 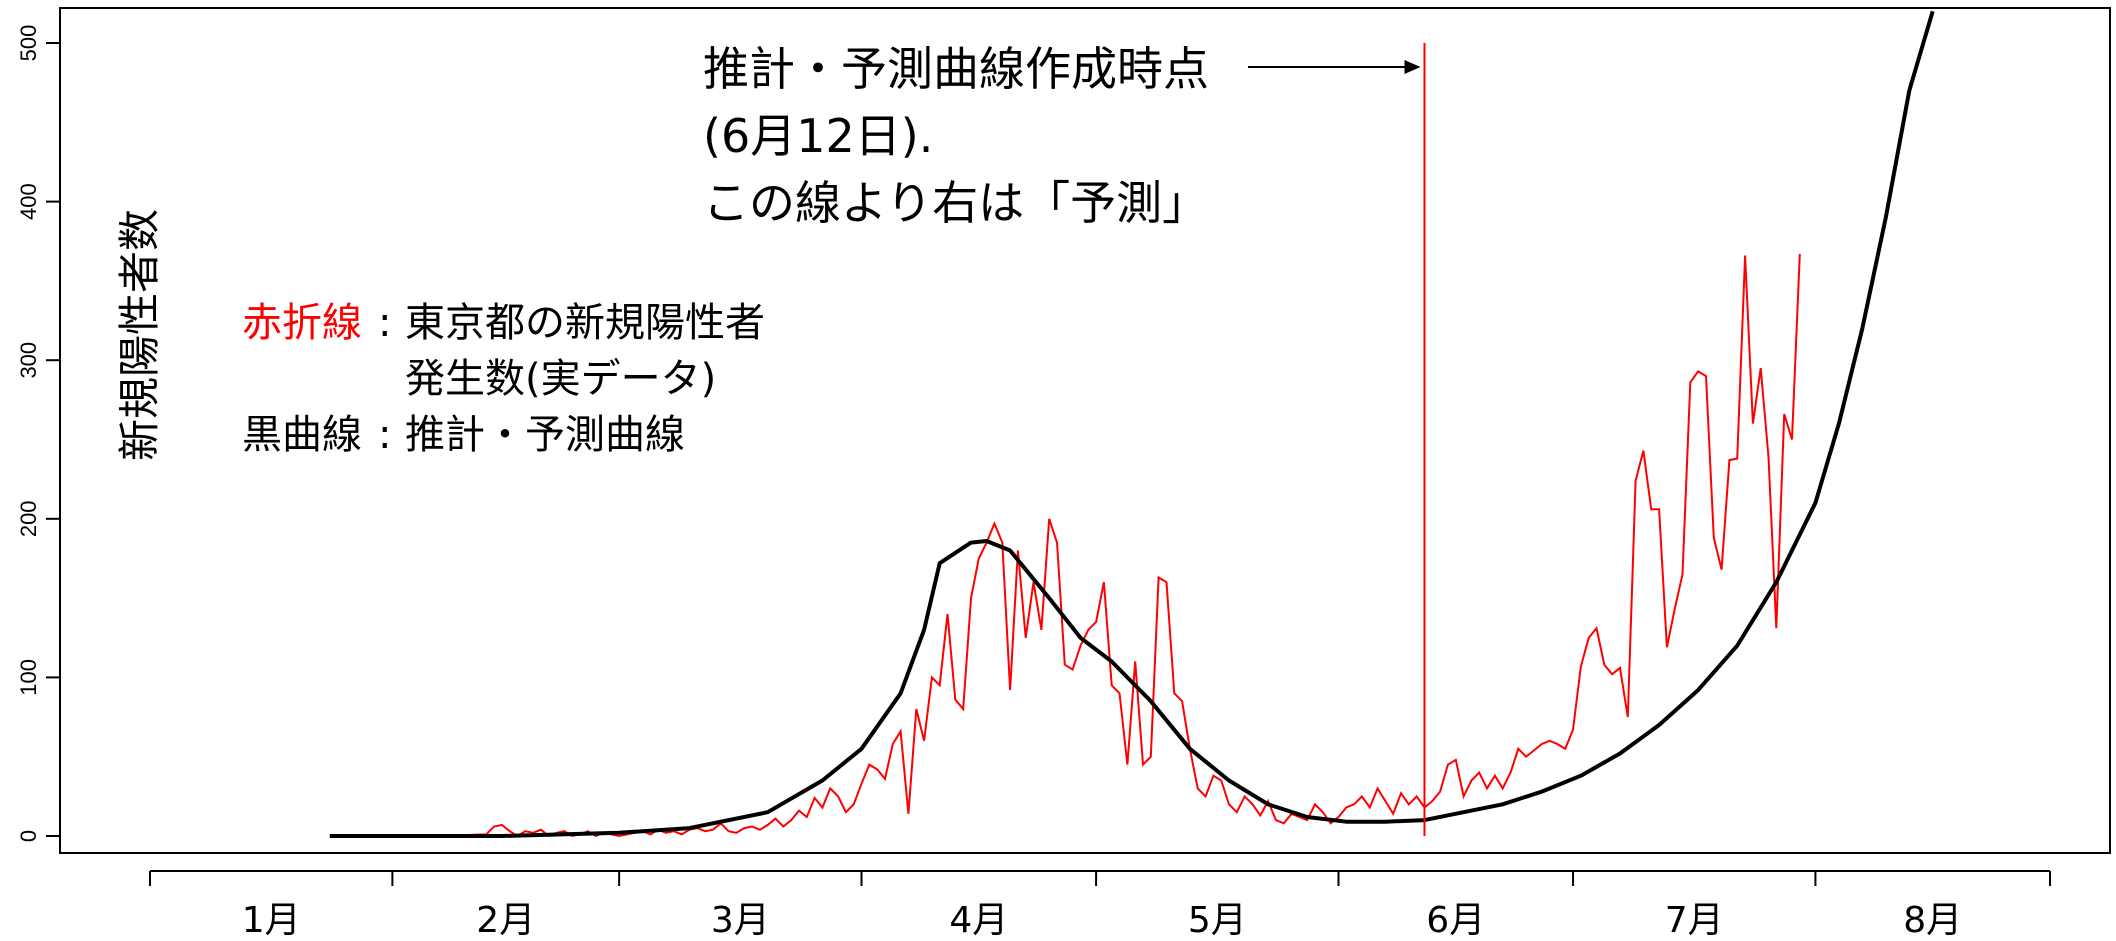 What do you see at coordinates (740, 920) in the screenshot?
I see `x-tick-label: 3月` at bounding box center [740, 920].